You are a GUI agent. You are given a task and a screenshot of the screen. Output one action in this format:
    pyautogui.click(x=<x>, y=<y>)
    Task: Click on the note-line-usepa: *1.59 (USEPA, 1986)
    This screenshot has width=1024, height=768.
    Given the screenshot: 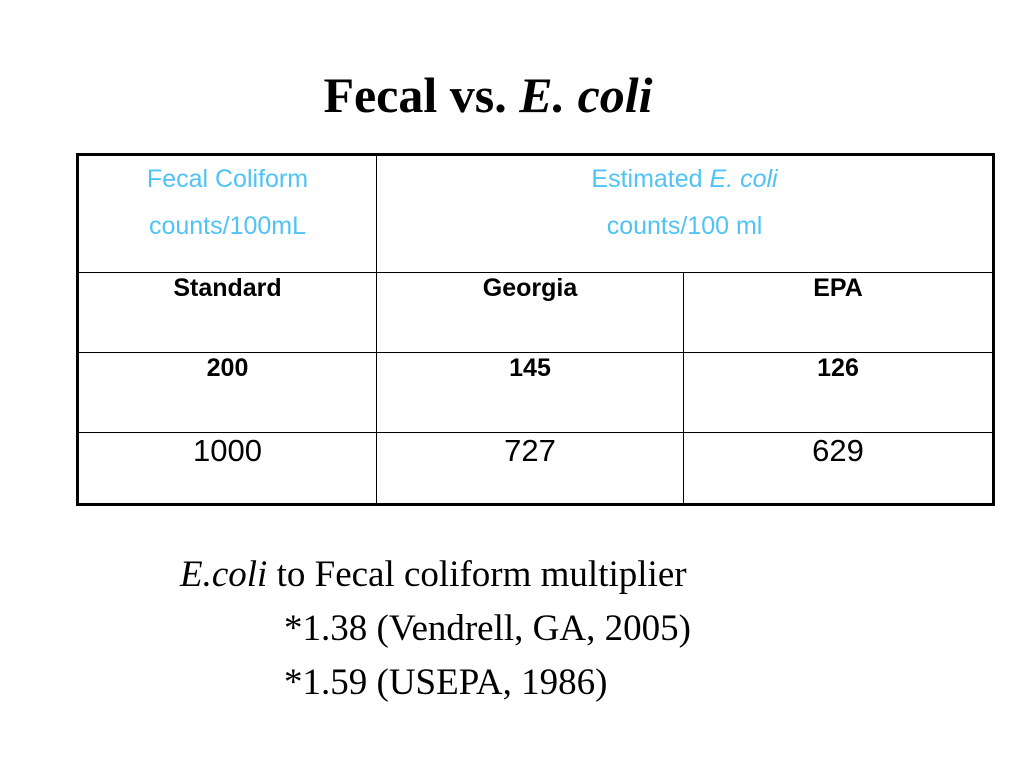 What is the action you would take?
    pyautogui.click(x=446, y=682)
    